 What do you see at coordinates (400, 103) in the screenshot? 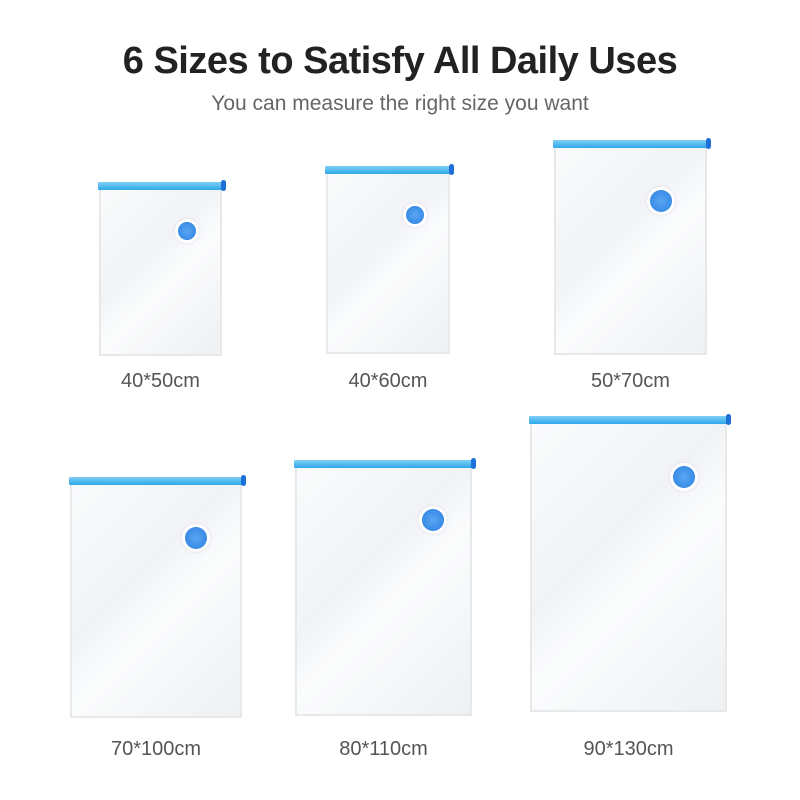
I see `page-subtitle: You can measure the right size you want` at bounding box center [400, 103].